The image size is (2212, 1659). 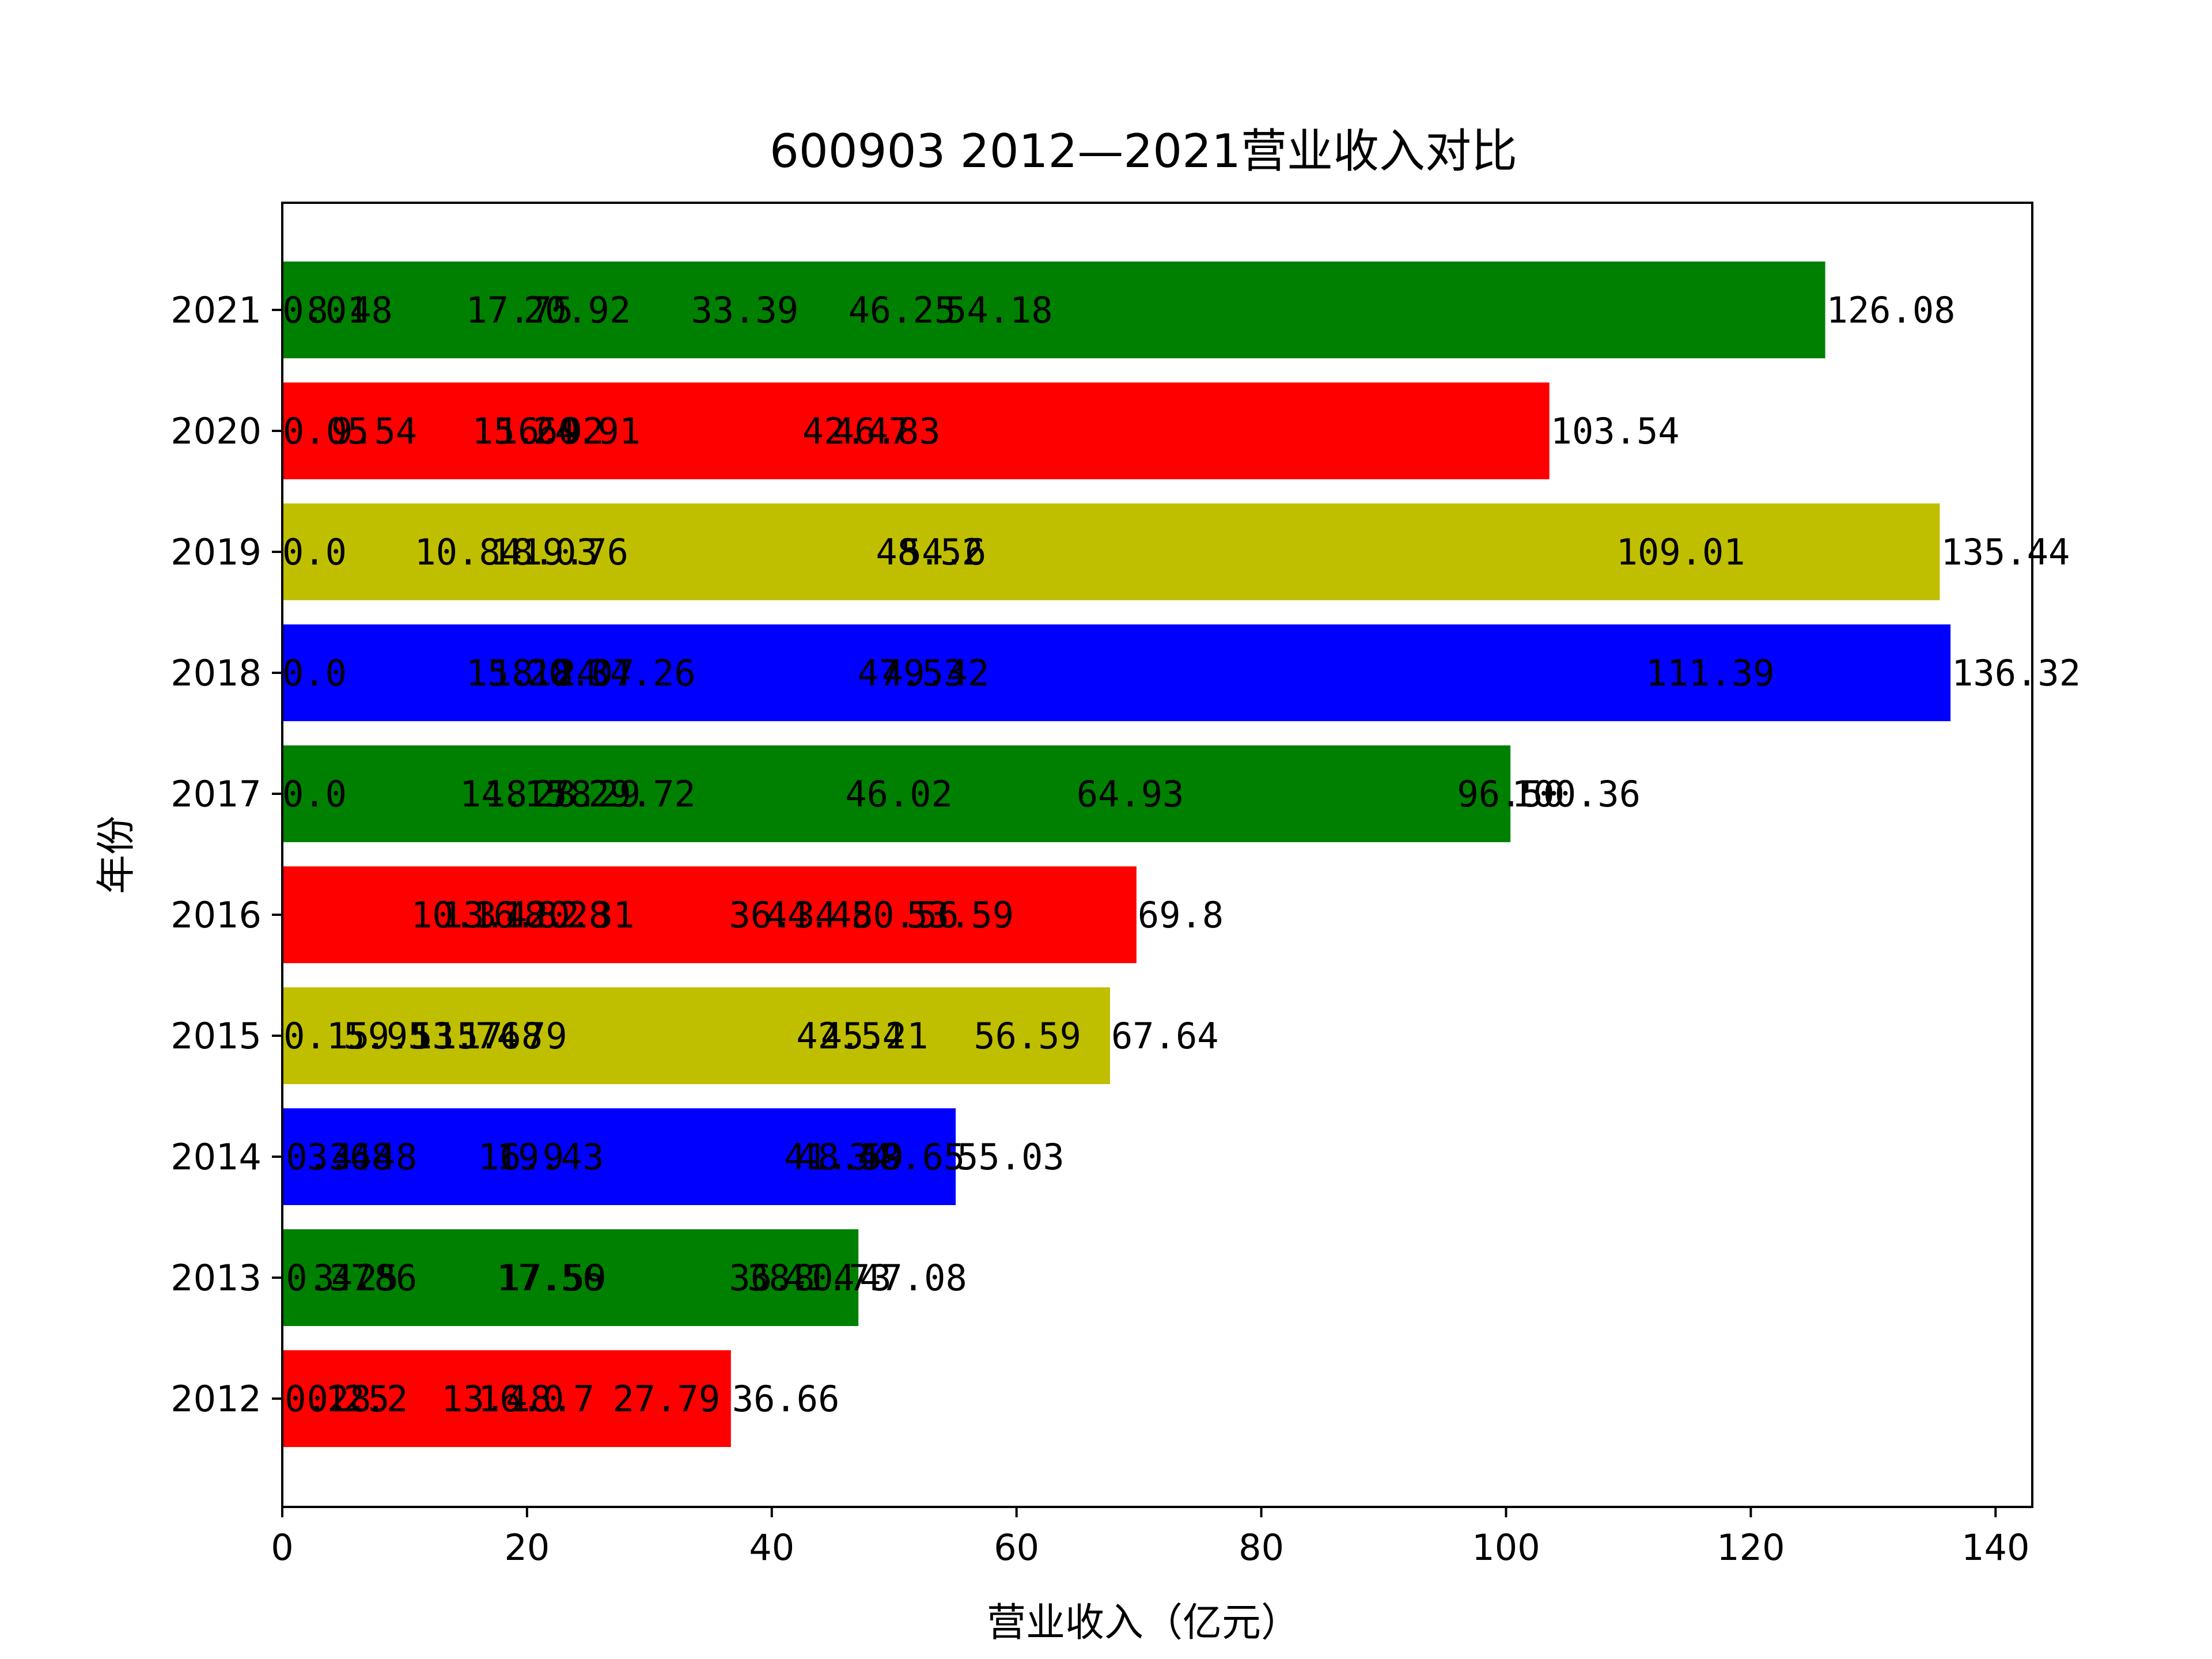 What do you see at coordinates (1130, 794) in the screenshot?
I see `segment-label-2017-6: 64.93` at bounding box center [1130, 794].